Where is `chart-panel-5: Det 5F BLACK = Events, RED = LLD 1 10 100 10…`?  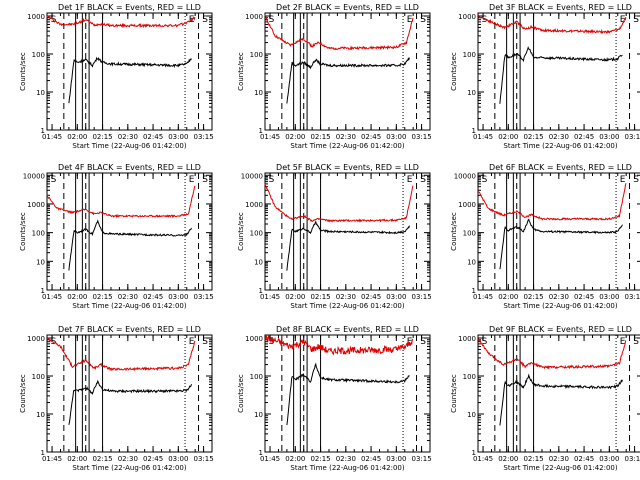 chart-panel-5: Det 5F BLACK = Events, RED = LLD 1 10 100 10… is located at coordinates (334, 236).